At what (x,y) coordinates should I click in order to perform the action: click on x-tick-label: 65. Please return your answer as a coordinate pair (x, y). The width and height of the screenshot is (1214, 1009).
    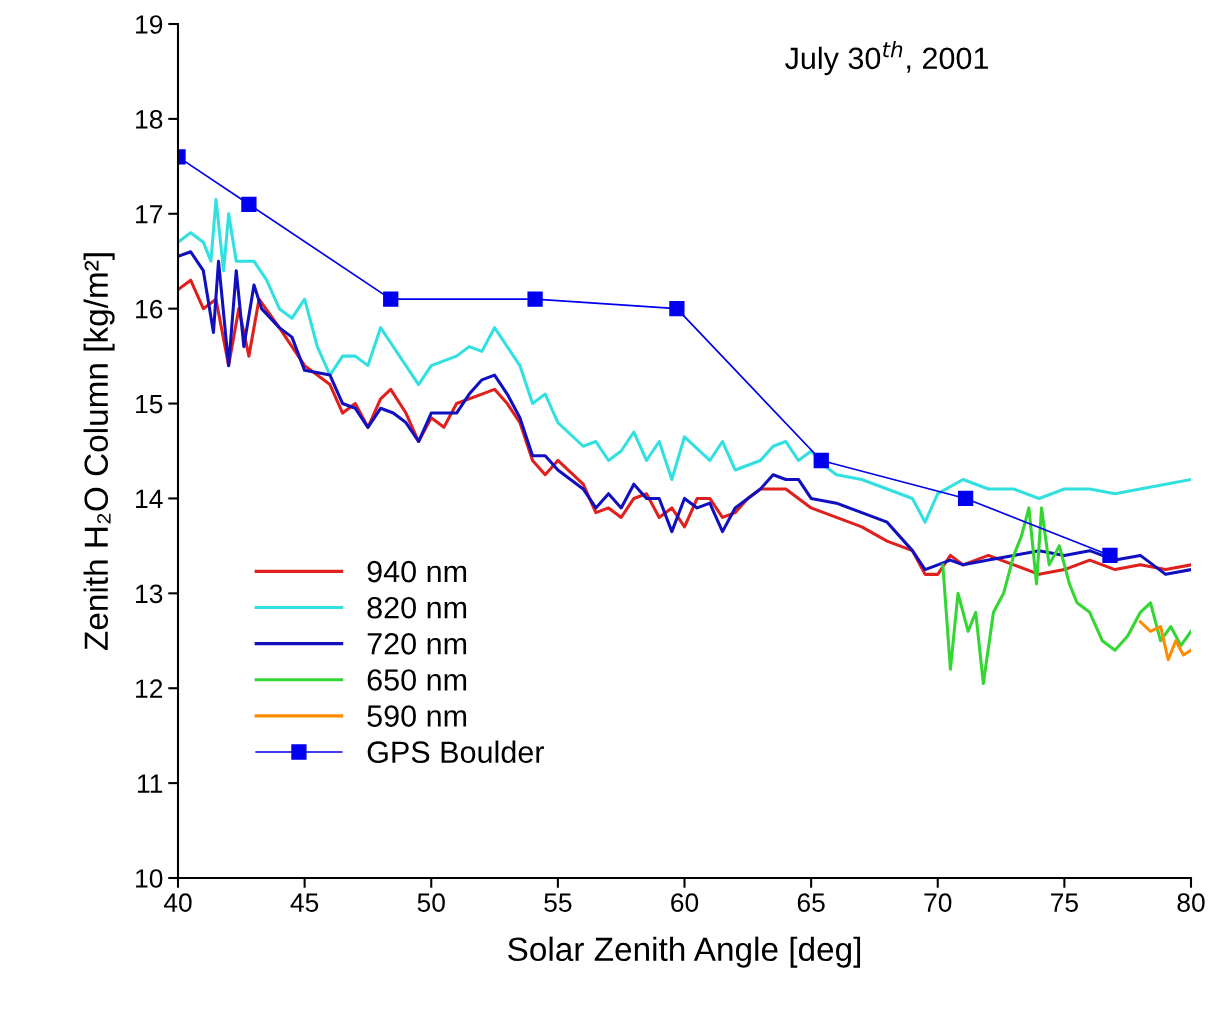
    Looking at the image, I should click on (811, 902).